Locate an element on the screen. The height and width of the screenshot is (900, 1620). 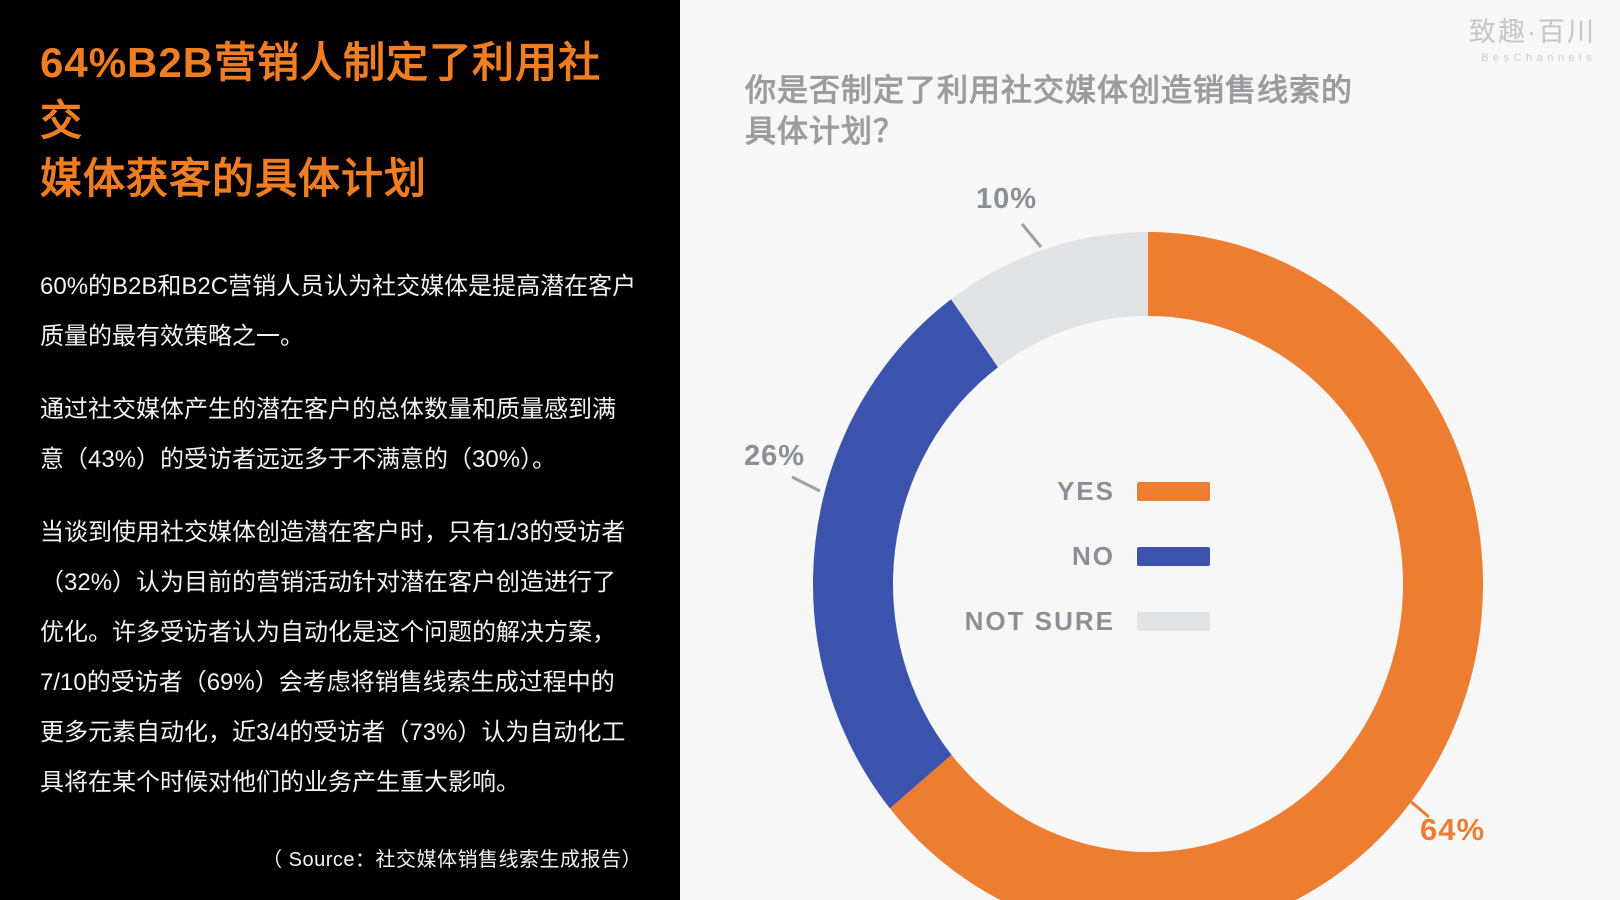
legend-swatch-no is located at coordinates (1173, 556).